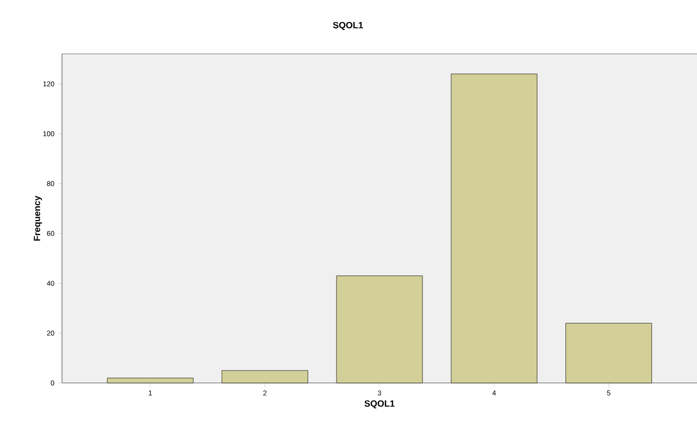  What do you see at coordinates (38, 218) in the screenshot?
I see `y-axis-title: Frequency` at bounding box center [38, 218].